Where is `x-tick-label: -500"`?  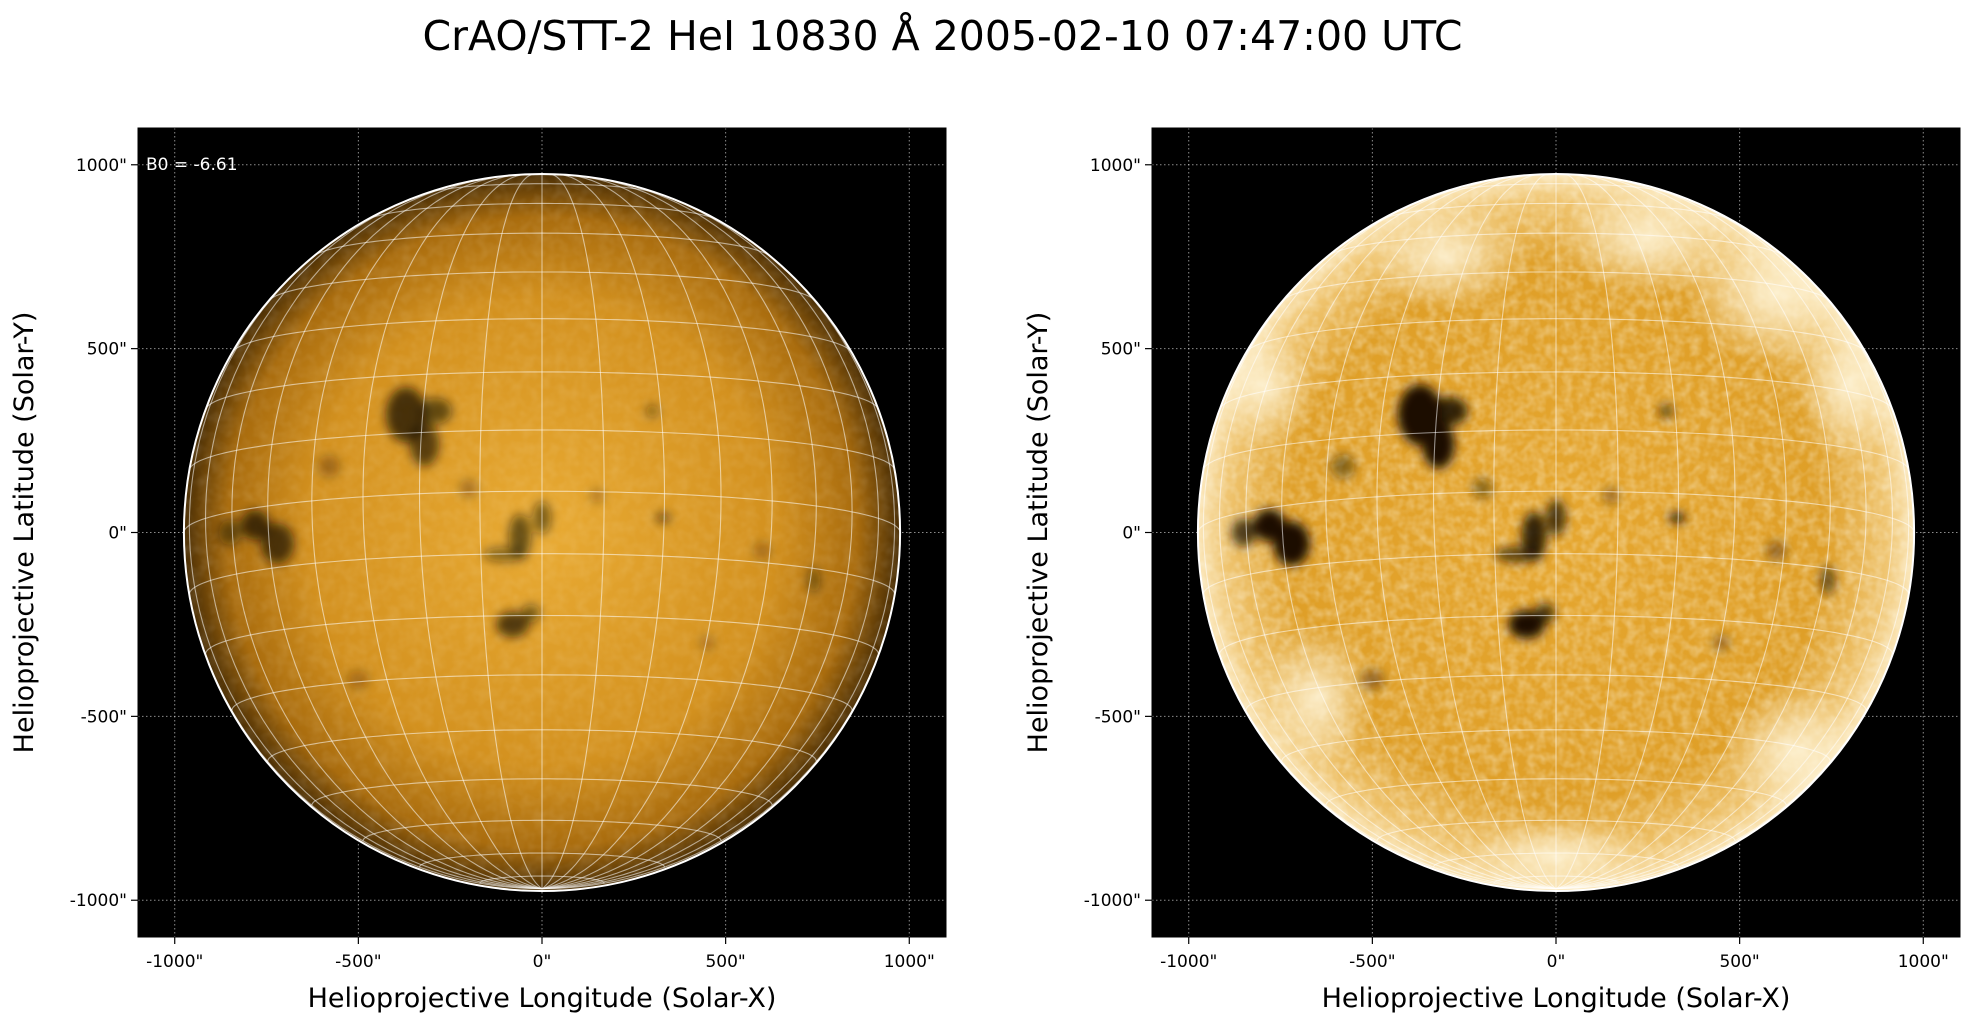 x-tick-label: -500" is located at coordinates (358, 962).